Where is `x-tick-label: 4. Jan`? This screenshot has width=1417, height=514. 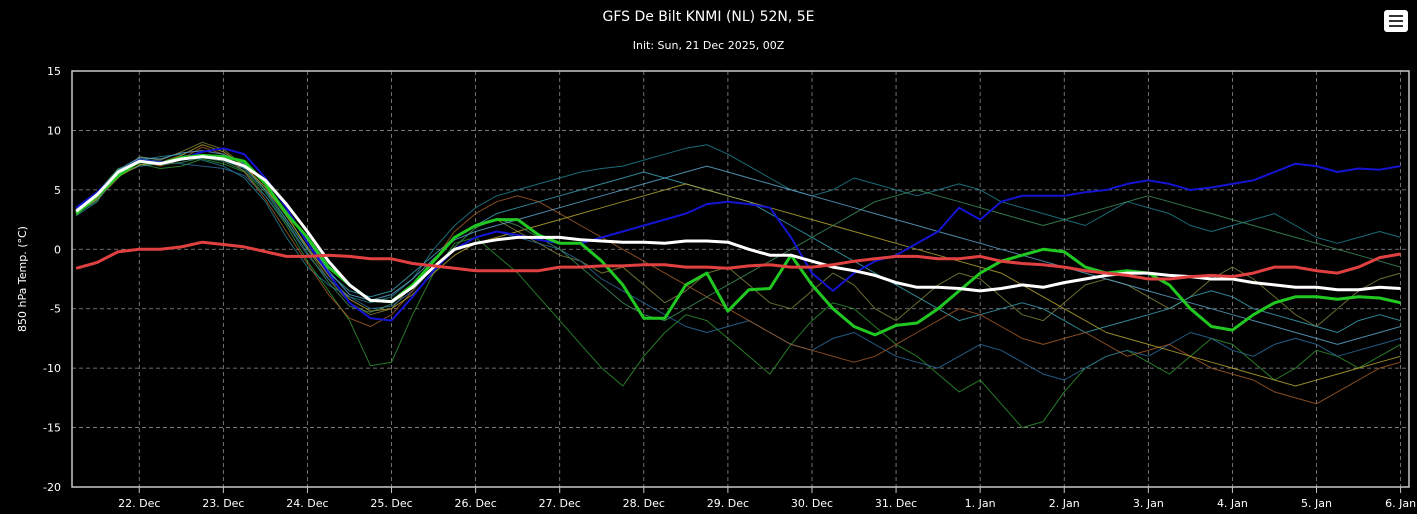 x-tick-label: 4. Jan is located at coordinates (1232, 503).